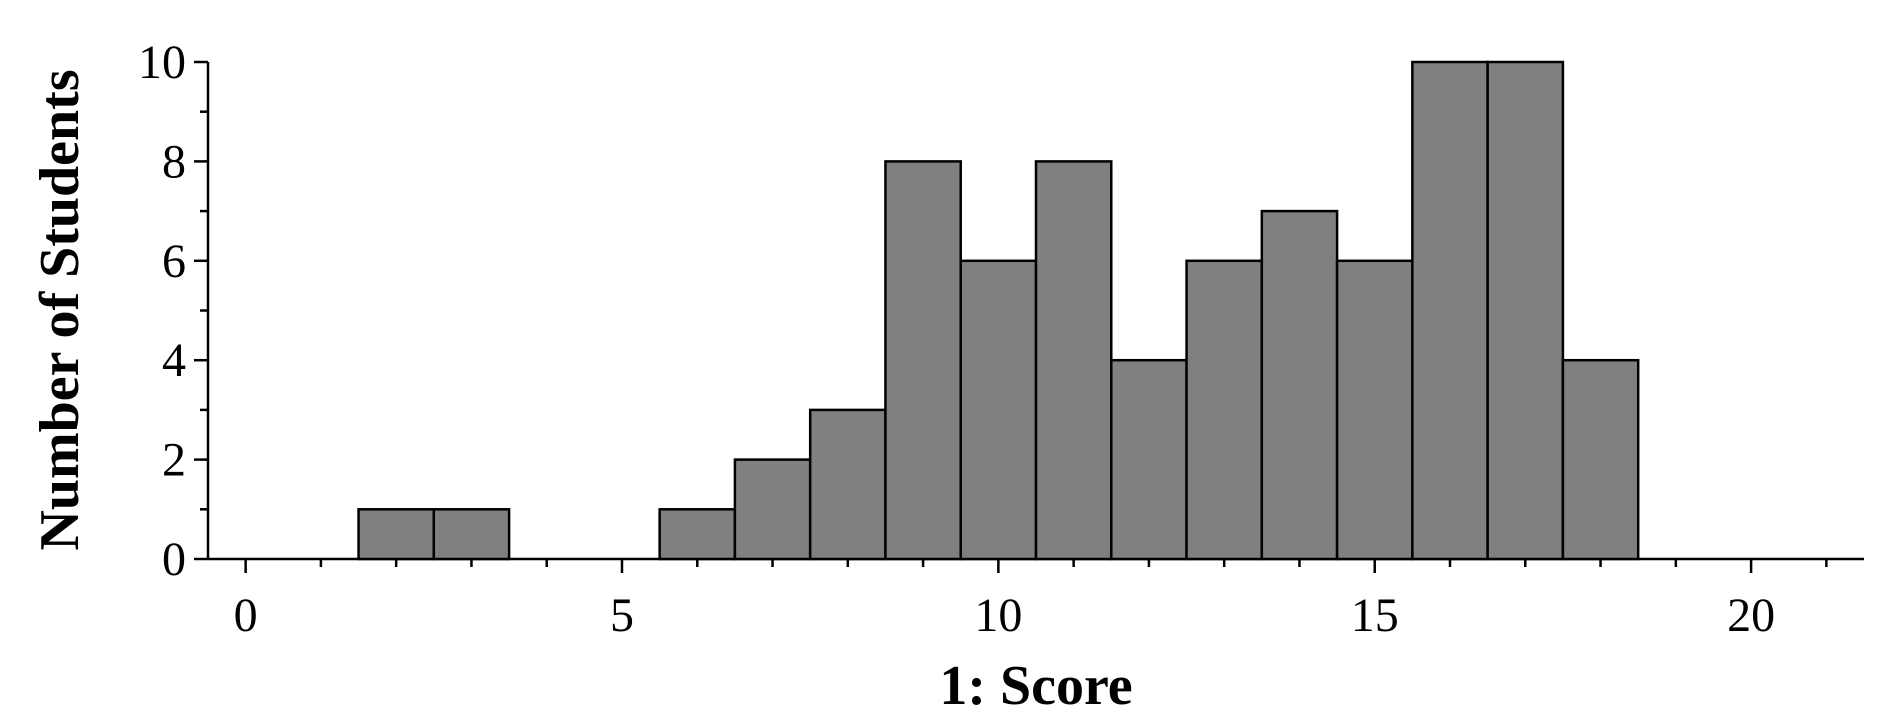 The width and height of the screenshot is (1892, 724). What do you see at coordinates (60, 309) in the screenshot?
I see `y-axis-title: Number of Students` at bounding box center [60, 309].